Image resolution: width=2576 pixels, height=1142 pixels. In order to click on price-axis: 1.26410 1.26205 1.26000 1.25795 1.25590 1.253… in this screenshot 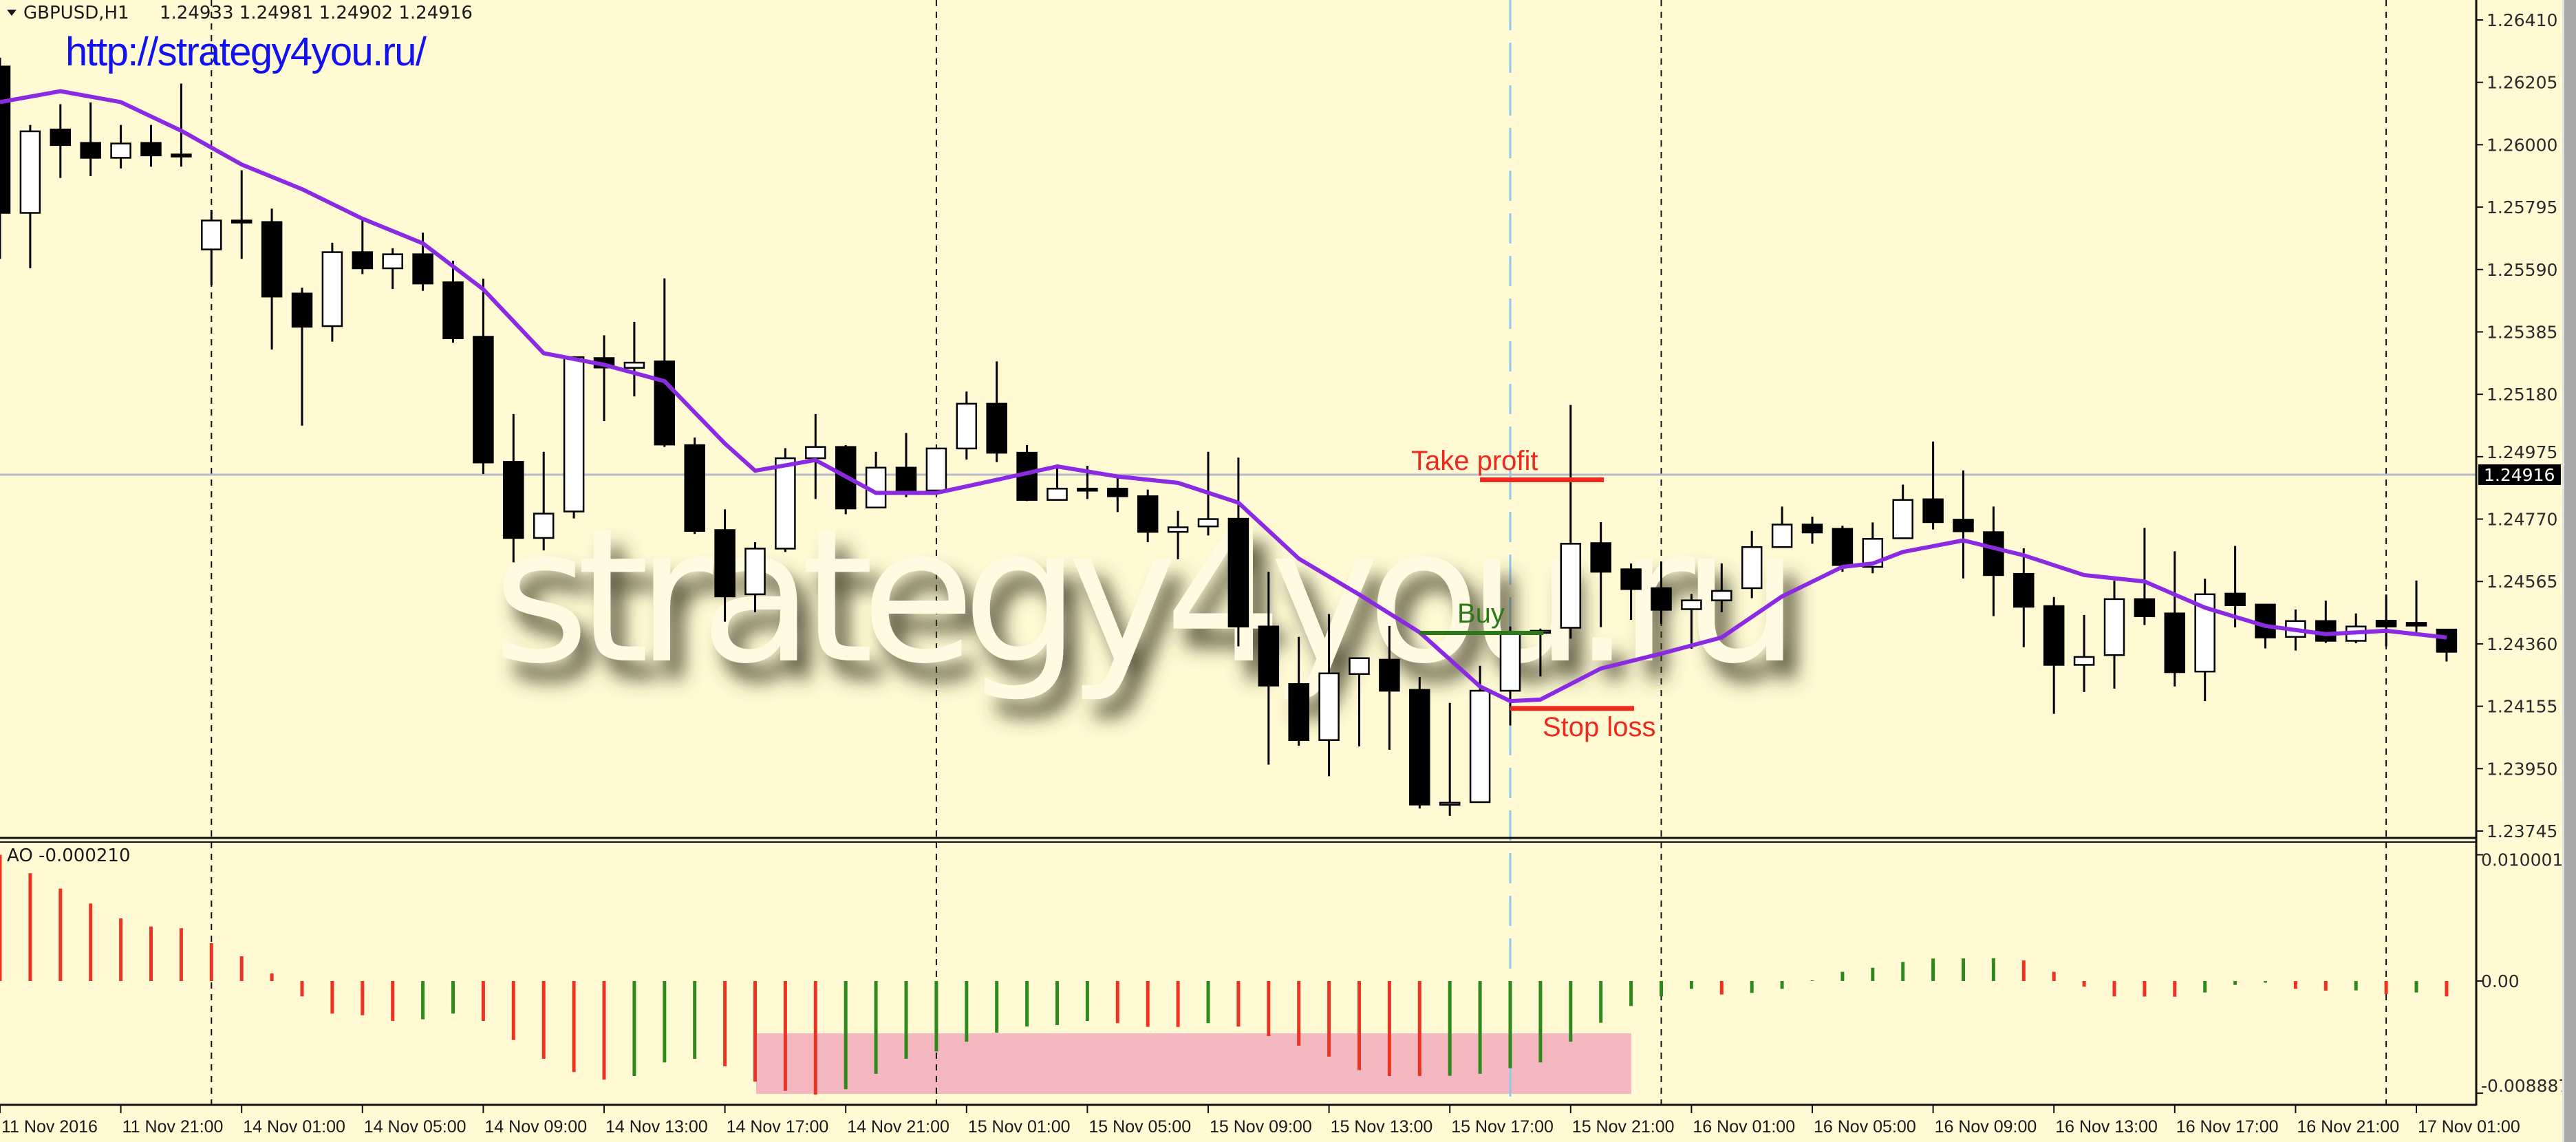, I will do `click(2516, 425)`.